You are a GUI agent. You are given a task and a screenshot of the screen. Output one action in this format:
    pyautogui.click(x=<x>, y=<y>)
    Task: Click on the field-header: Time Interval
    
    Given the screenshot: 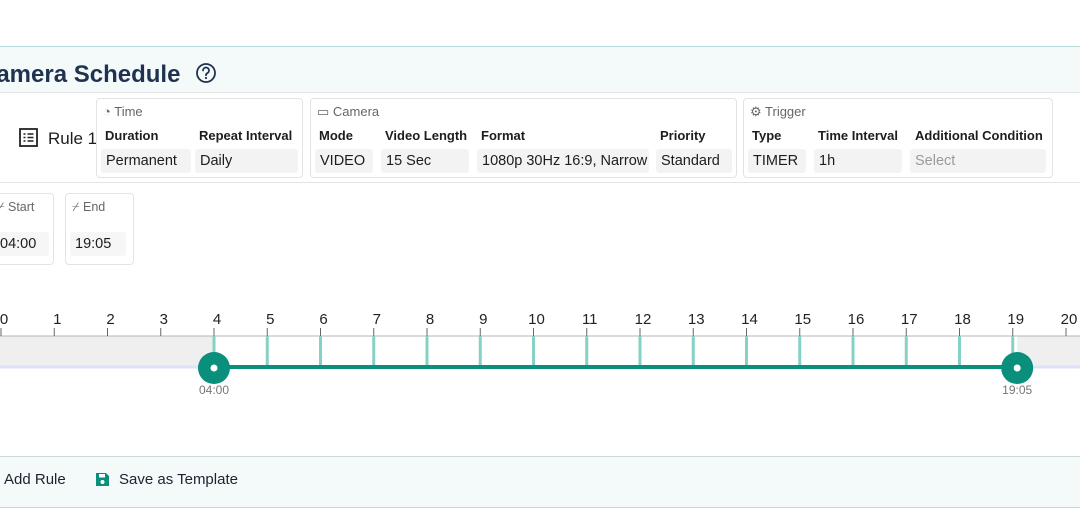 What is the action you would take?
    pyautogui.click(x=858, y=135)
    